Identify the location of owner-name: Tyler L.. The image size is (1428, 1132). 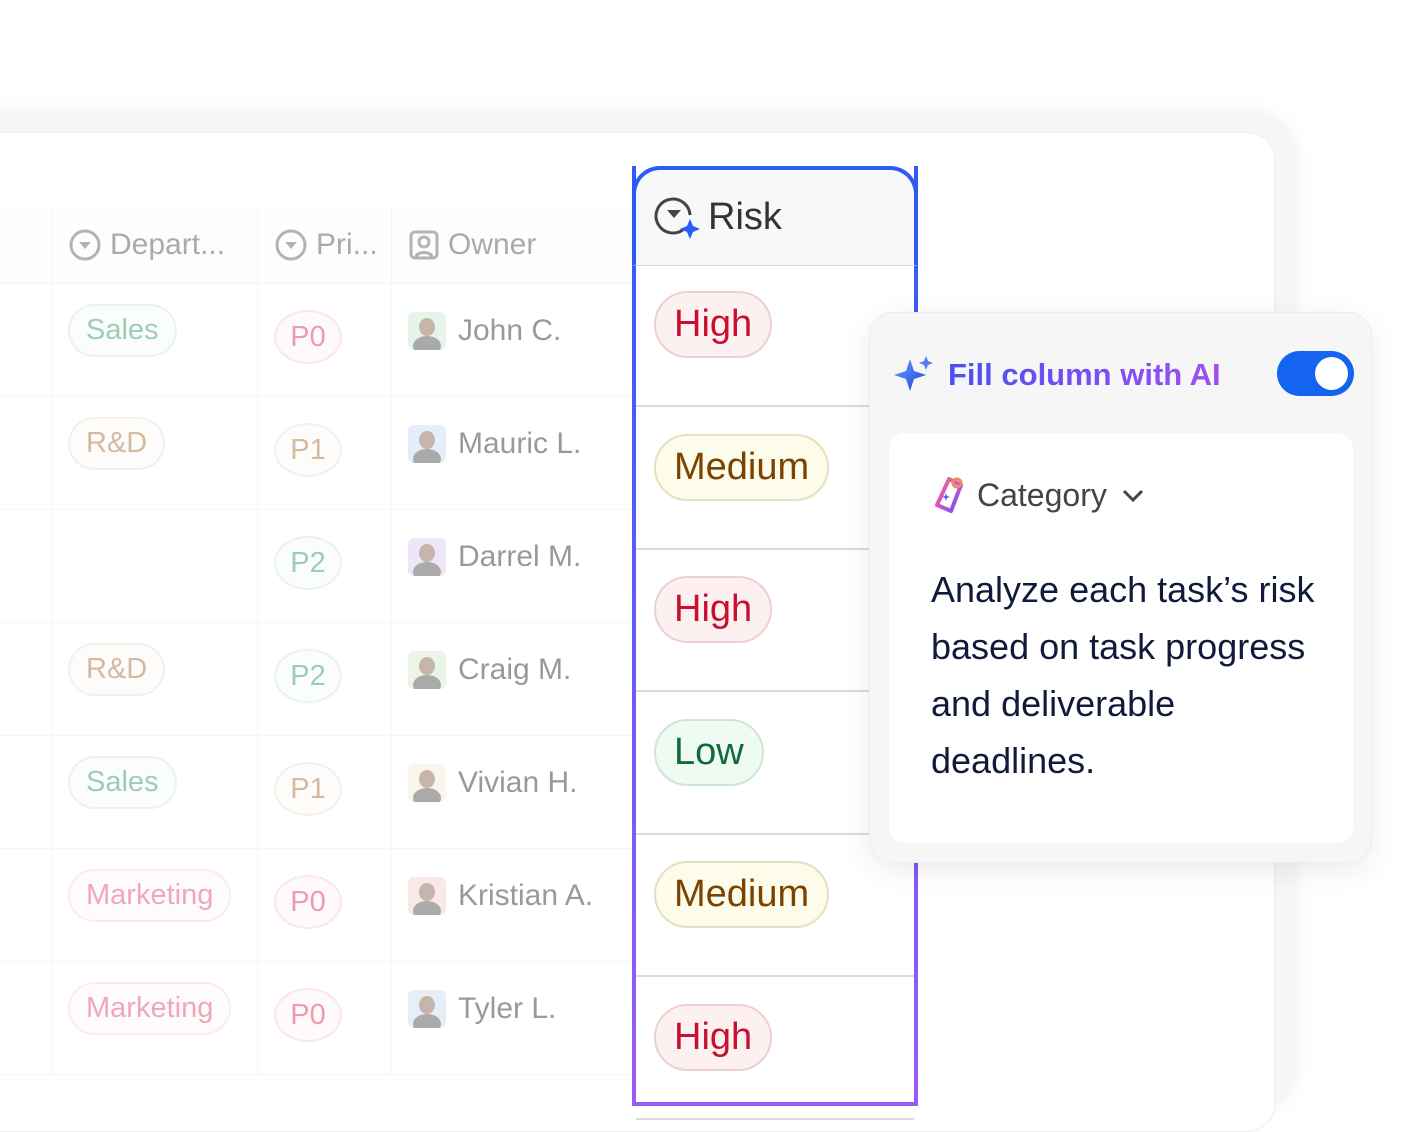
(507, 1008).